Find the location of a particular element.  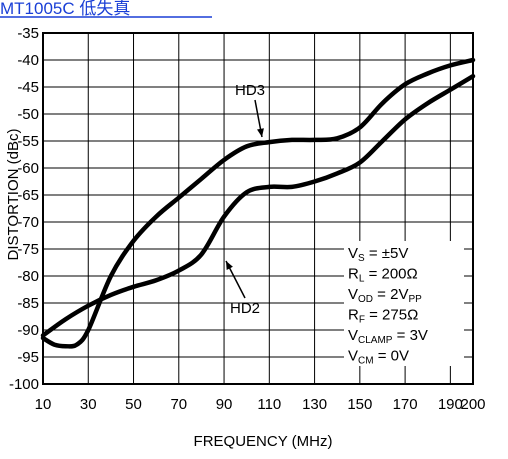

x-tick-label: 30 is located at coordinates (88, 404).